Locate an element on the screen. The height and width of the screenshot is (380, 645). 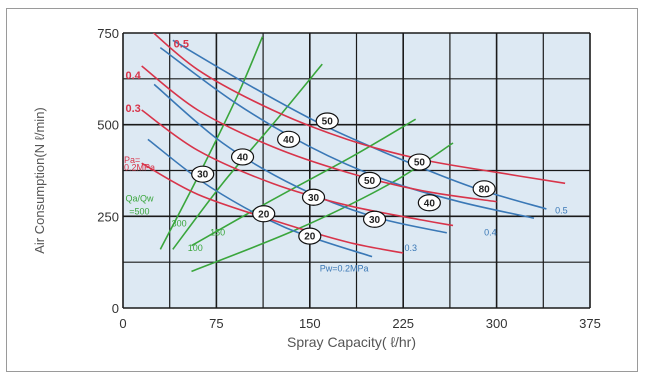
y-tick-label: 250 is located at coordinates (108, 216).